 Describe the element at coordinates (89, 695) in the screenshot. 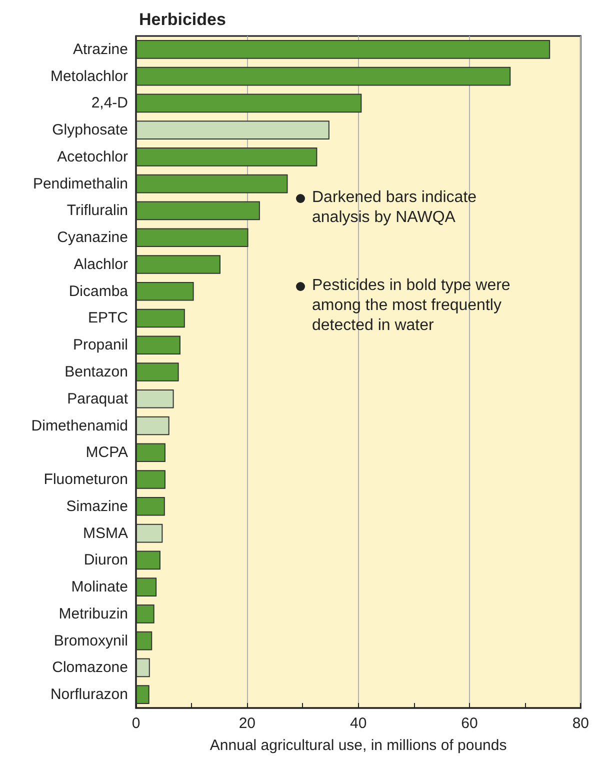

I see `y-tick-label: Norflurazon` at that location.